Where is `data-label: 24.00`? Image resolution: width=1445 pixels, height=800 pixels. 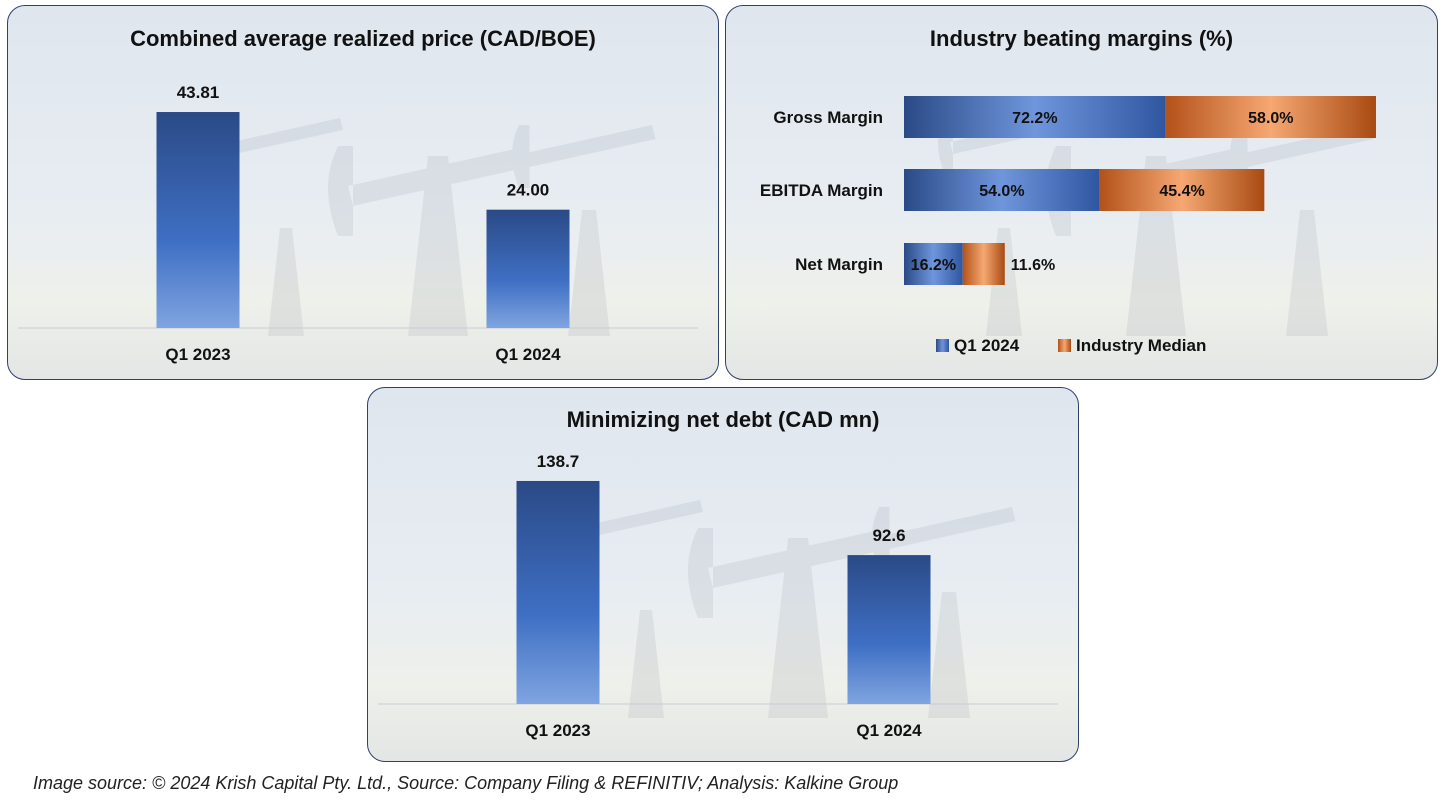 data-label: 24.00 is located at coordinates (528, 190).